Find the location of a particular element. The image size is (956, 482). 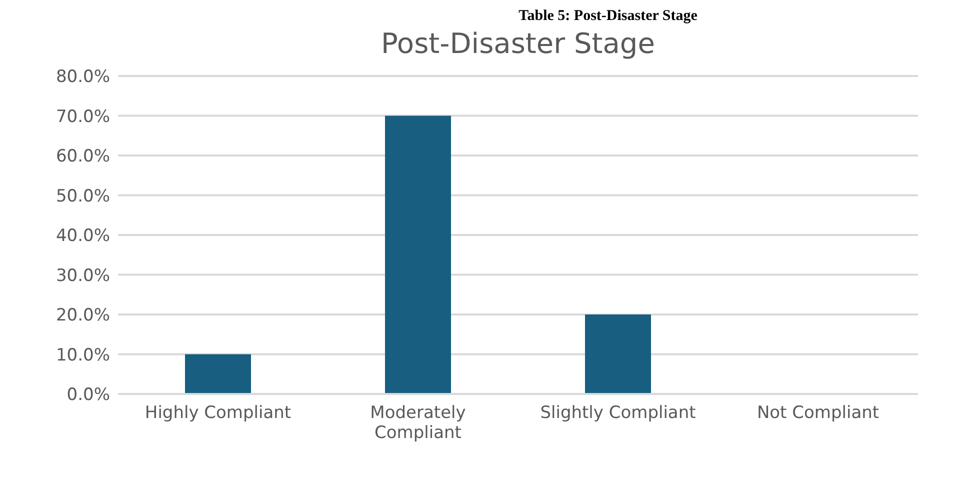

y-tick-label: 80.0% is located at coordinates (83, 77).